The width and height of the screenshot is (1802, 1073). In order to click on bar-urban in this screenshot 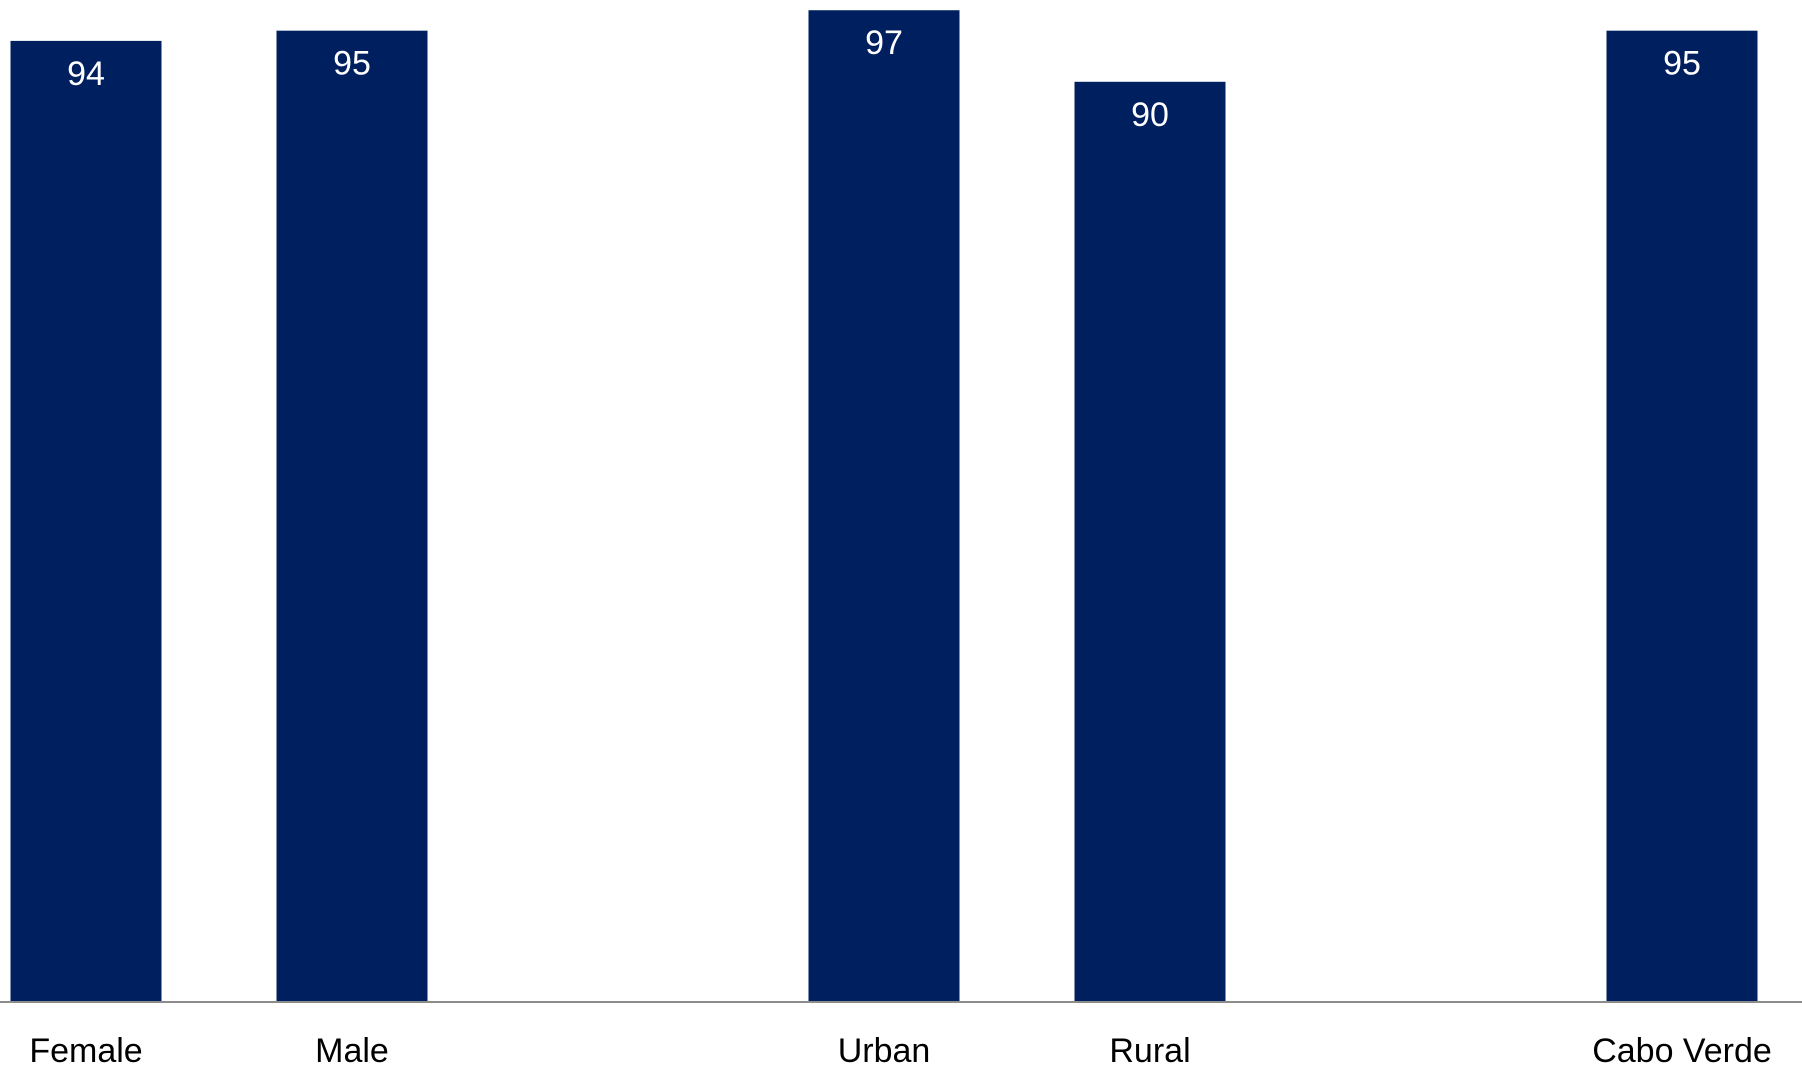, I will do `click(884, 506)`.